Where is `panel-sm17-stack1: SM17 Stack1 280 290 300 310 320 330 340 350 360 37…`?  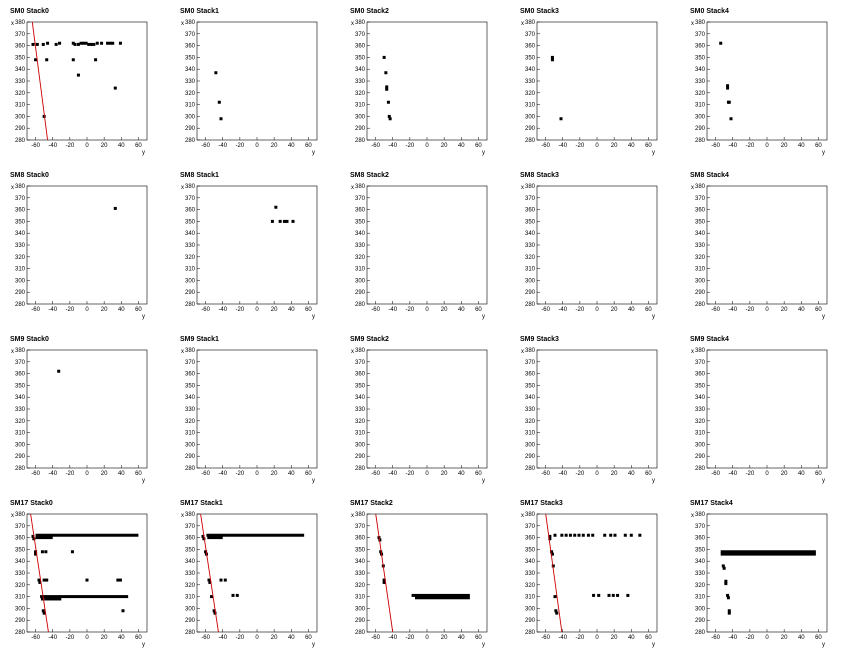 panel-sm17-stack1: SM17 Stack1 280 290 300 310 320 330 340 350 360 37… is located at coordinates (249, 574).